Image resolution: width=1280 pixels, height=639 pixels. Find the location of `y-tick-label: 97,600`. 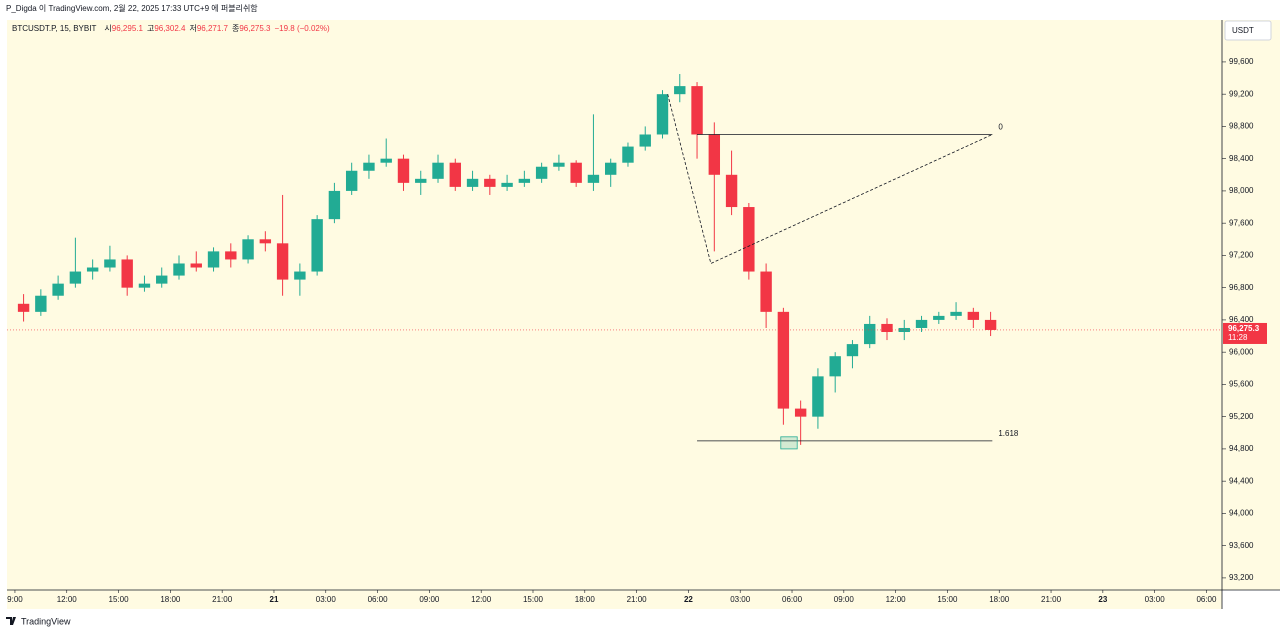

y-tick-label: 97,600 is located at coordinates (1241, 222).